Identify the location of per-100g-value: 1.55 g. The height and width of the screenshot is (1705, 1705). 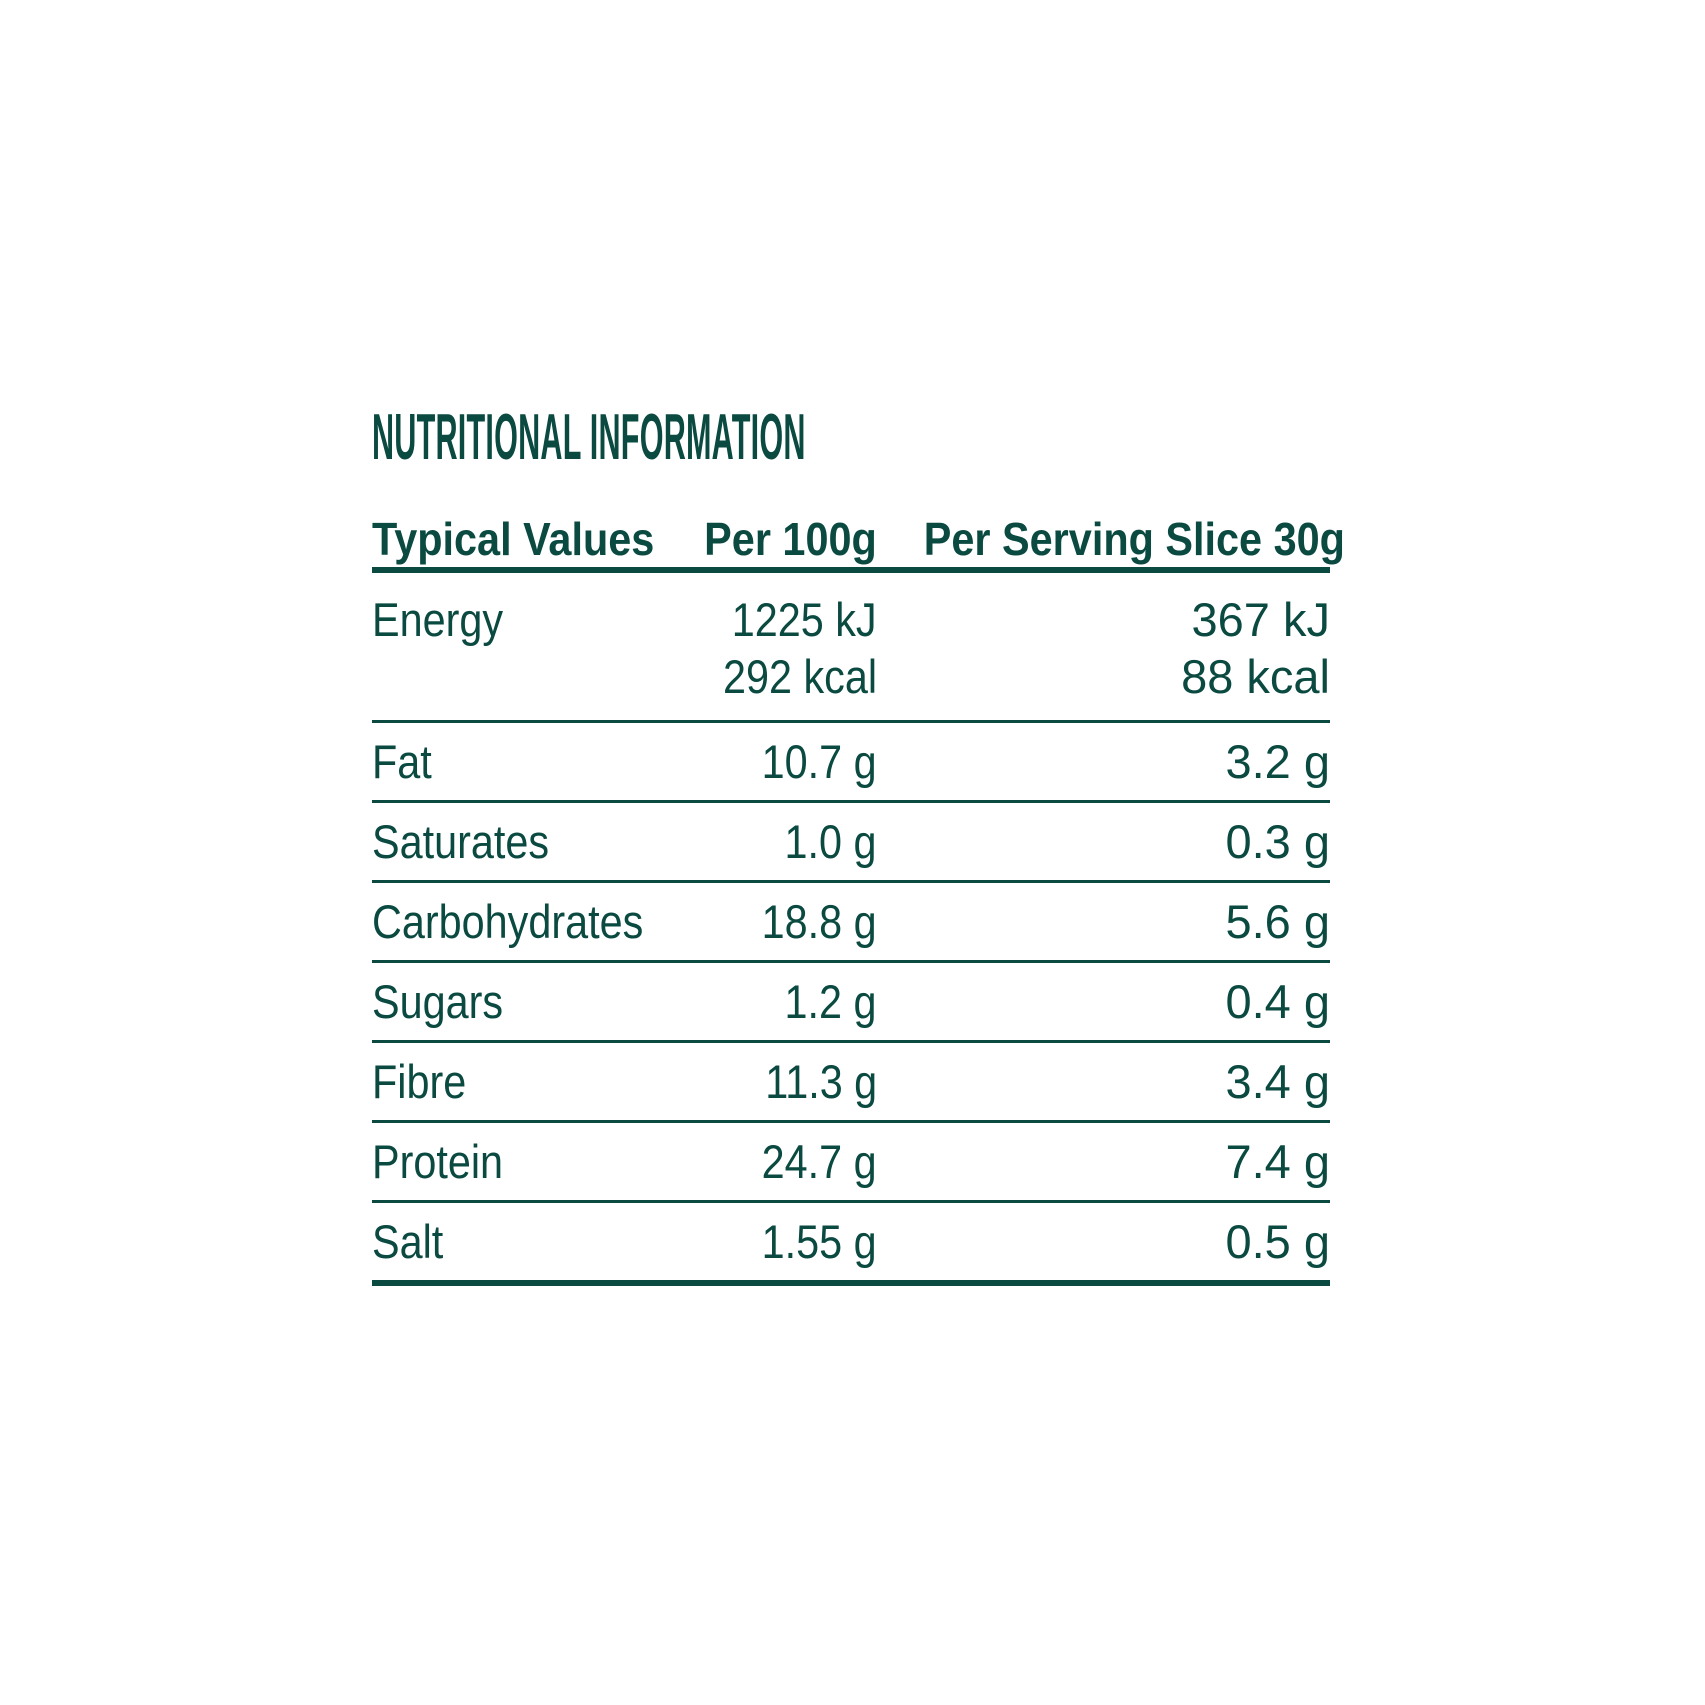
(819, 1241).